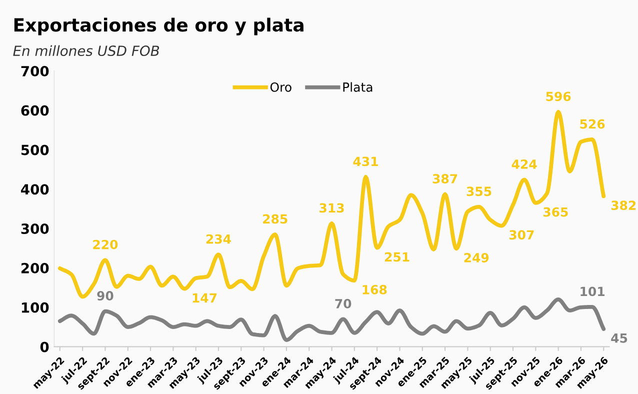  I want to click on y-tick-label: 700, so click(35, 71).